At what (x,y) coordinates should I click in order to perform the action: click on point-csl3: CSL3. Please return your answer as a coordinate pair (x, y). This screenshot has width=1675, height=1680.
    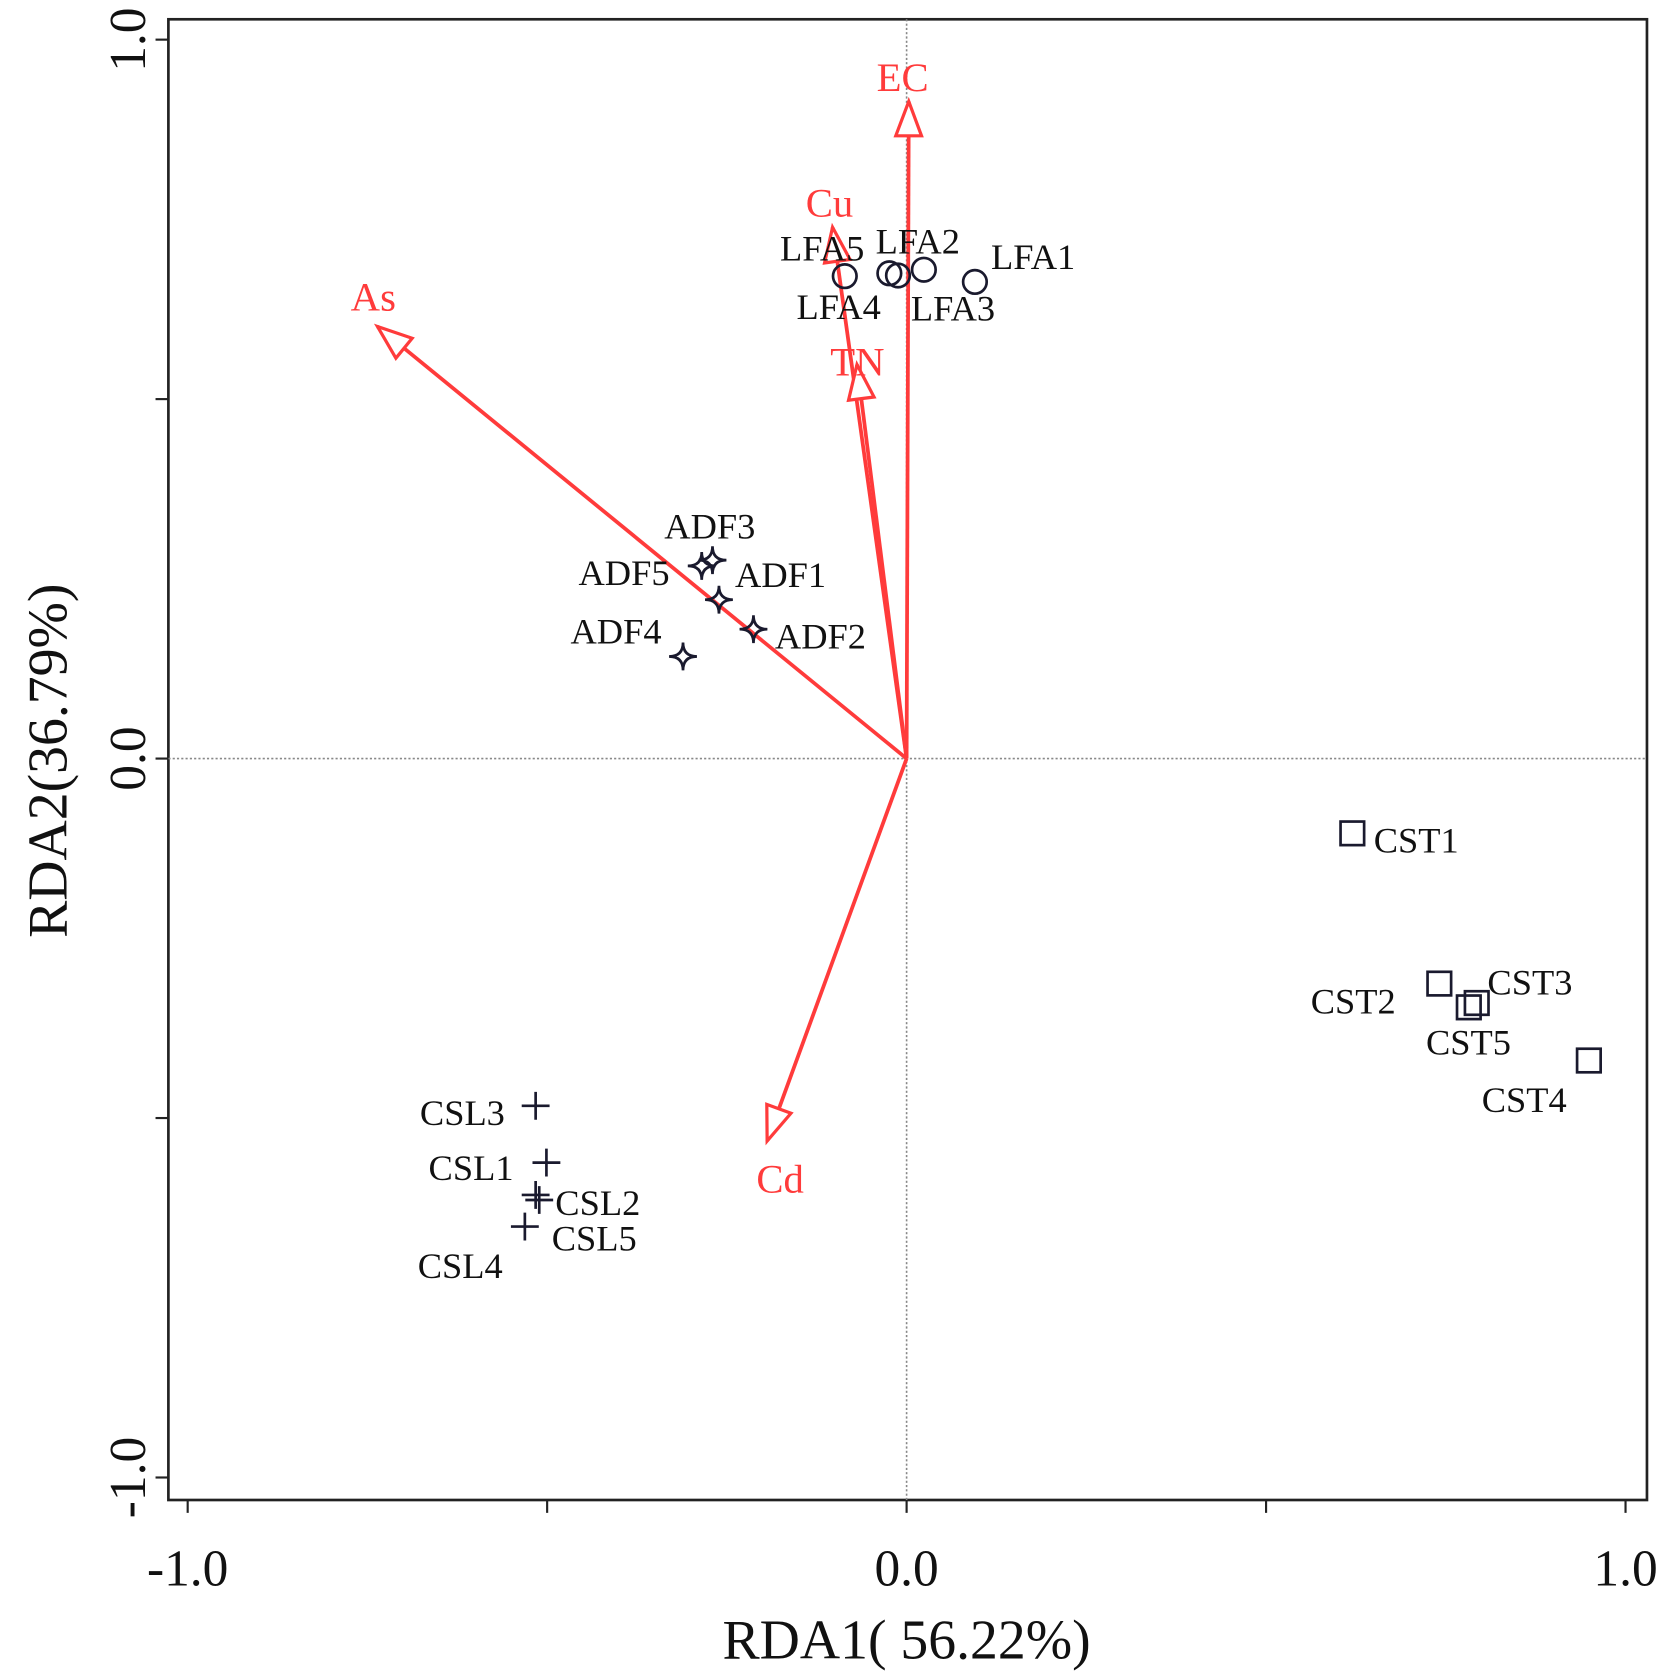
    Looking at the image, I should click on (485, 1112).